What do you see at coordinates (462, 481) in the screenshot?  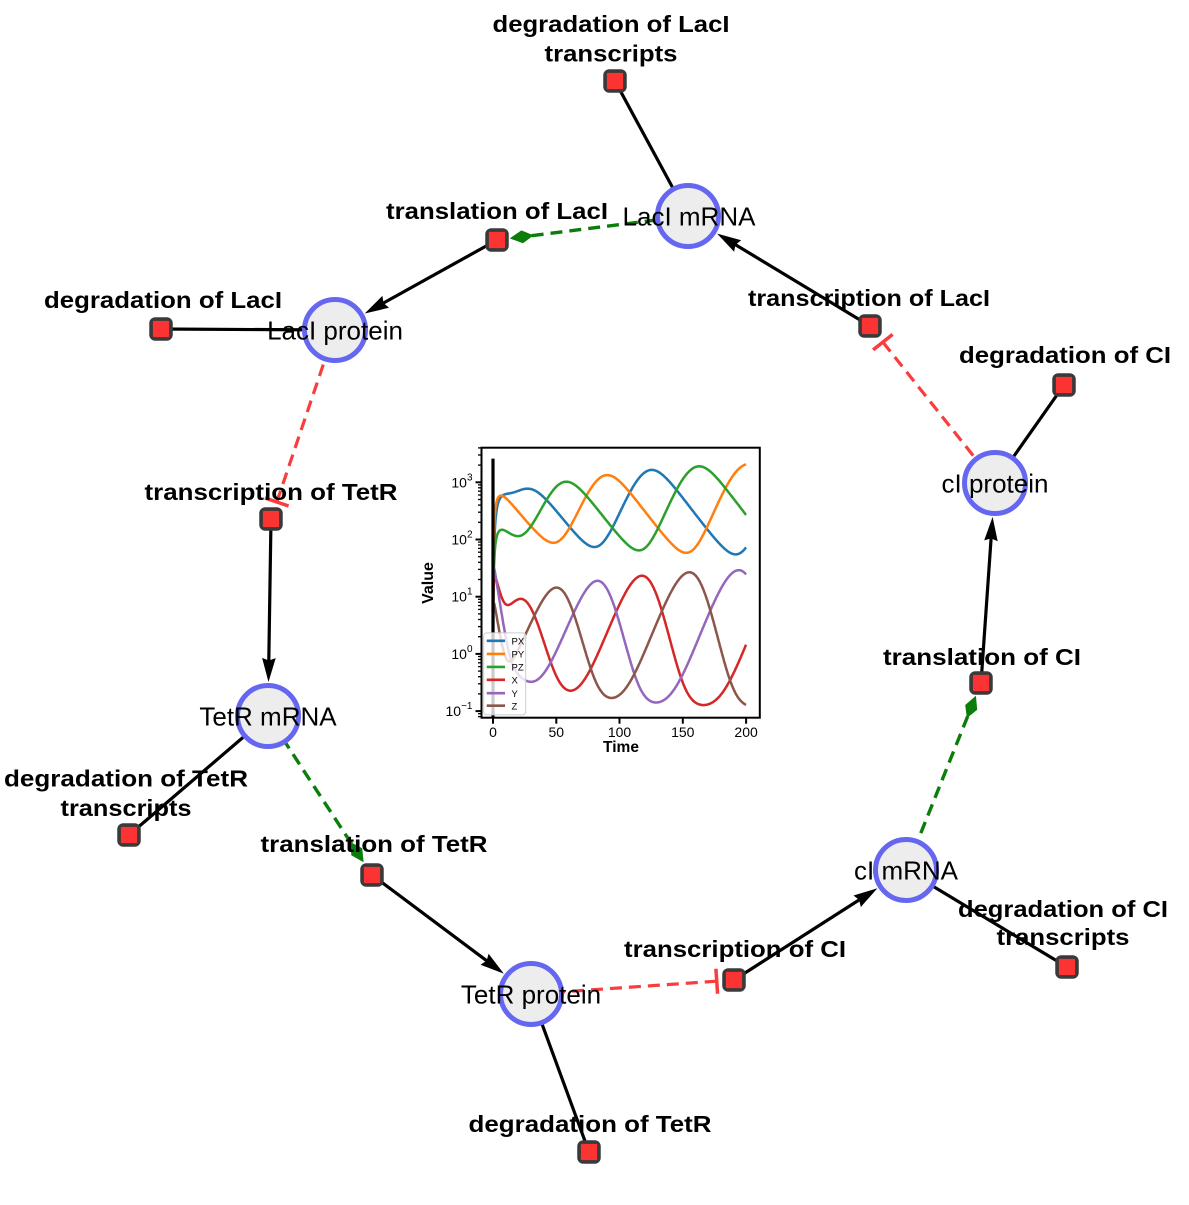 I see `svg-text: 103` at bounding box center [462, 481].